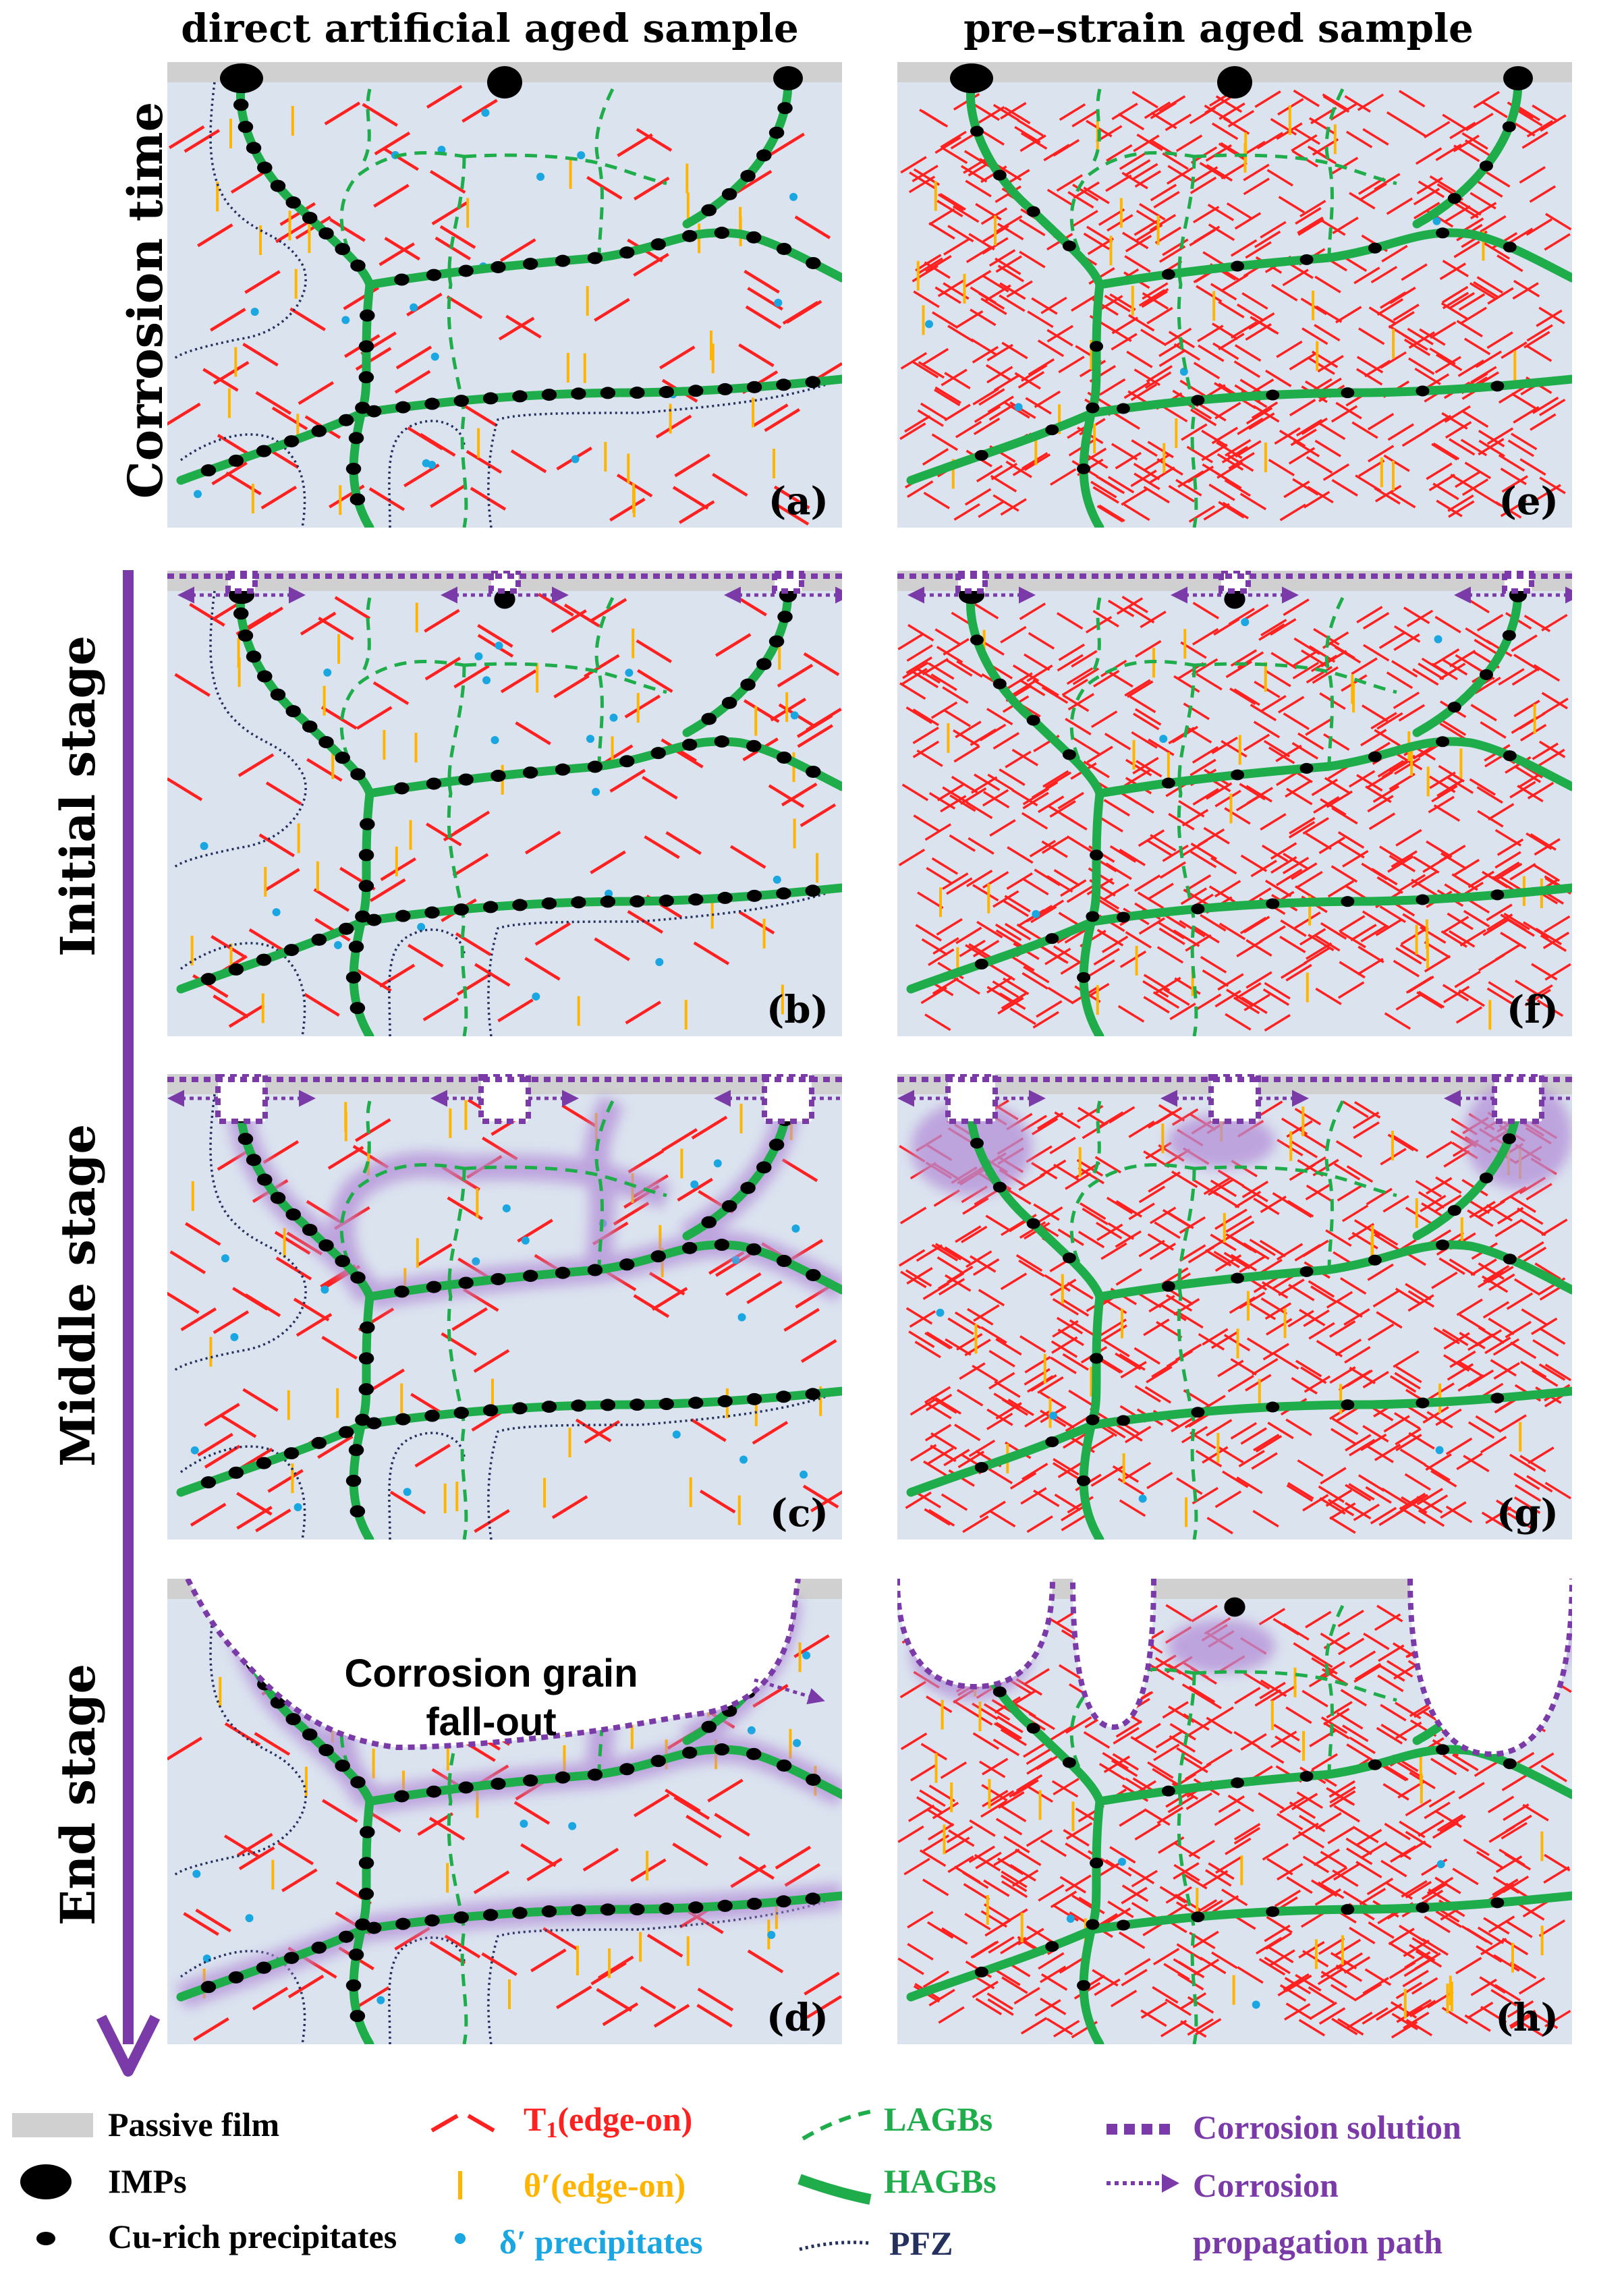 The width and height of the screenshot is (1624, 2279). I want to click on corrosion-pit, so click(1113, 1653).